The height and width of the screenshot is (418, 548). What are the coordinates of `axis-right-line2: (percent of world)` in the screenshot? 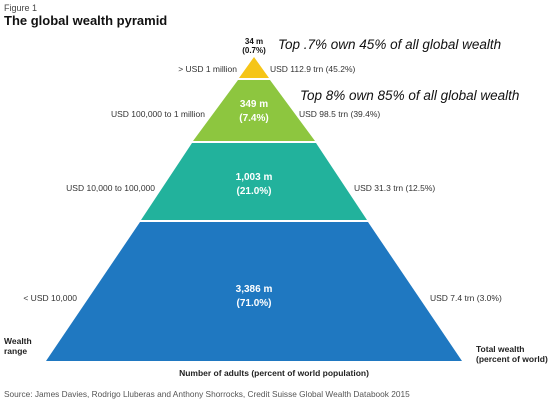 It's located at (512, 359).